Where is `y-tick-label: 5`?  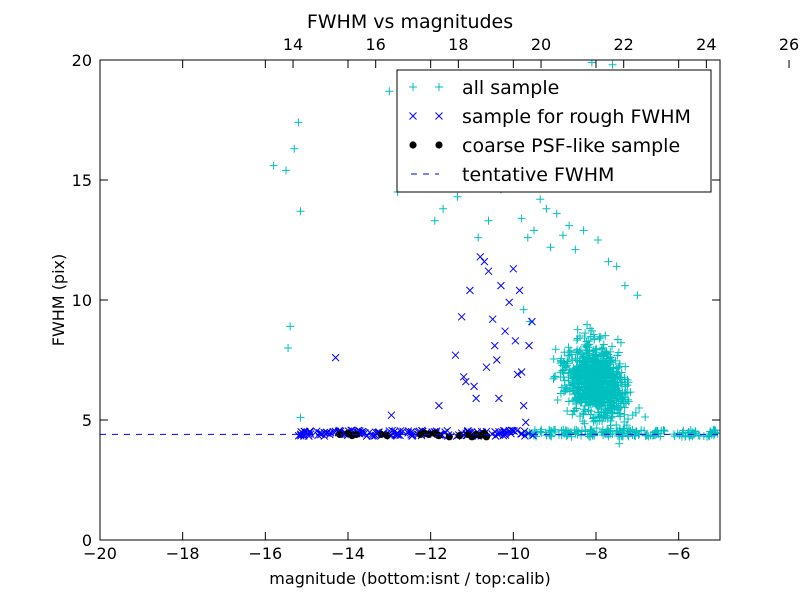
y-tick-label: 5 is located at coordinates (87, 420).